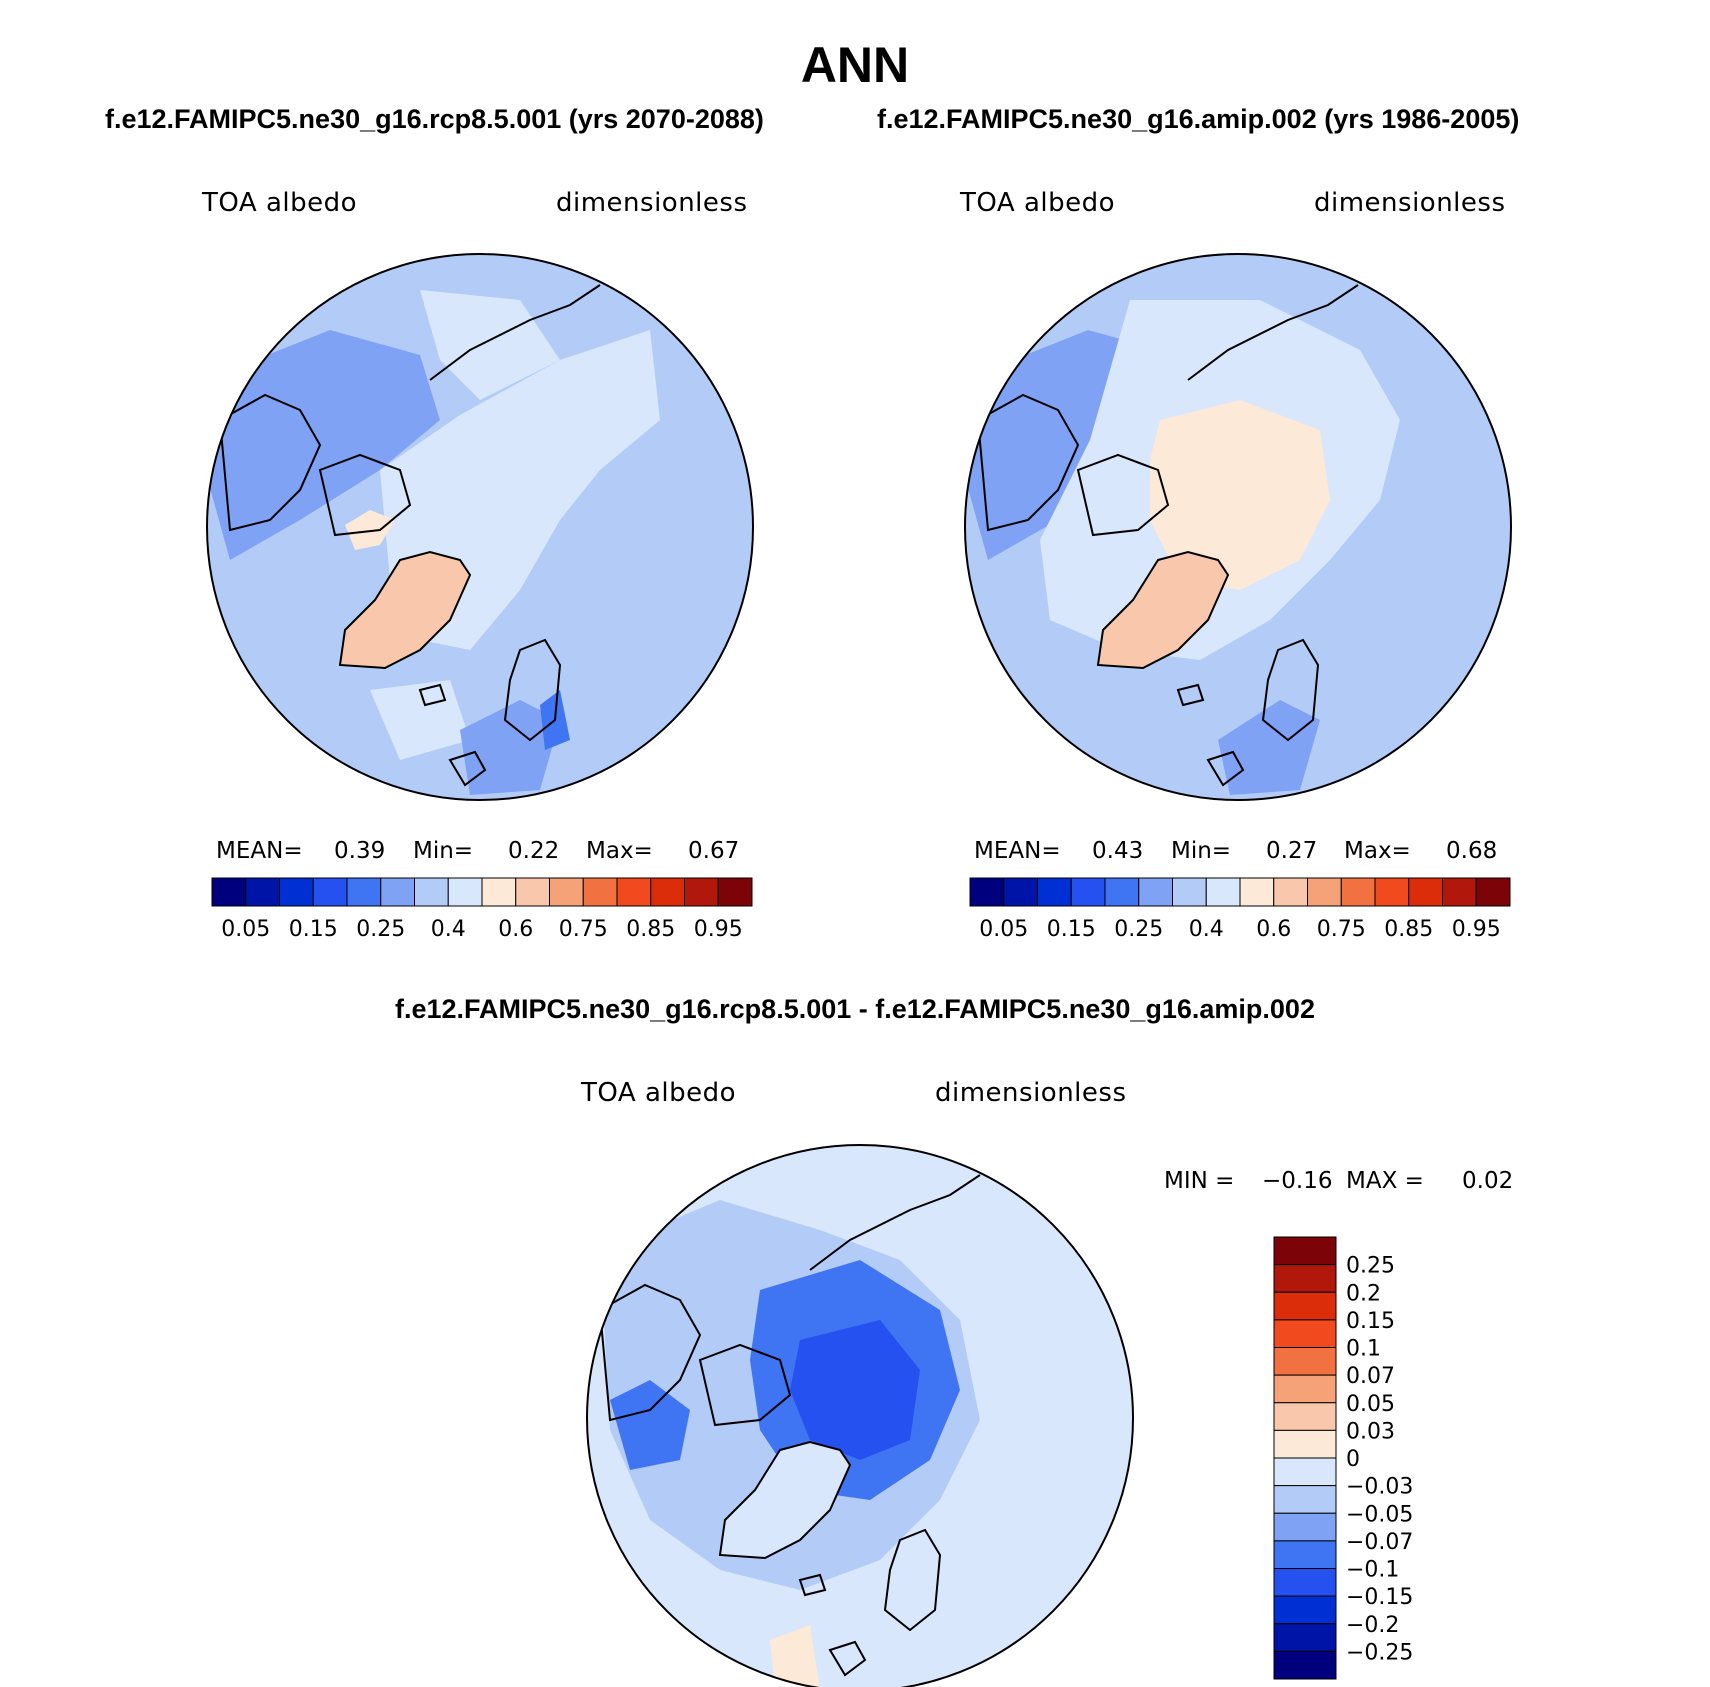  I want to click on panel2-polar-map, so click(1238, 527).